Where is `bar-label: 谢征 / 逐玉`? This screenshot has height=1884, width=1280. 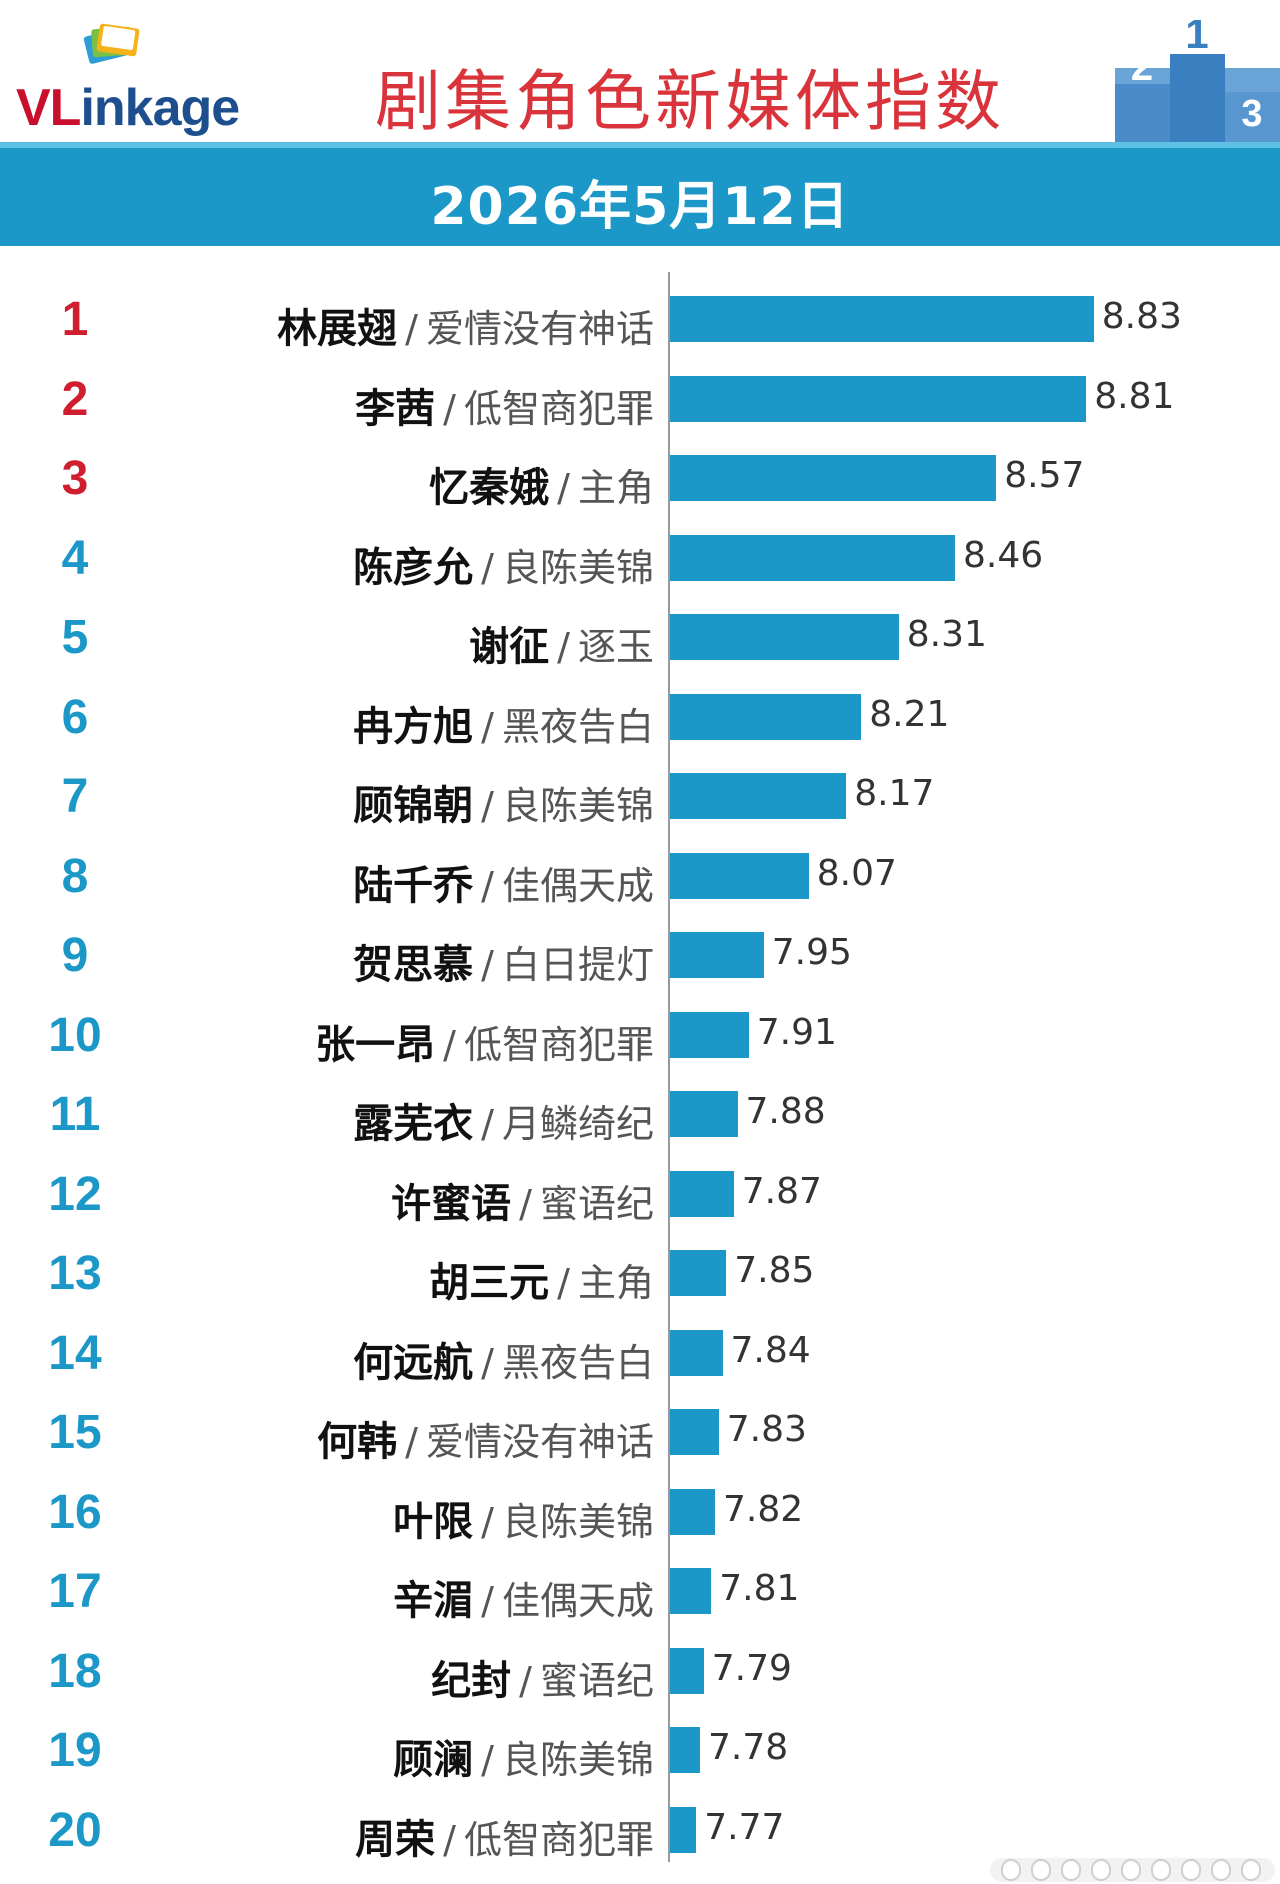 bar-label: 谢征 / 逐玉 is located at coordinates (561, 643).